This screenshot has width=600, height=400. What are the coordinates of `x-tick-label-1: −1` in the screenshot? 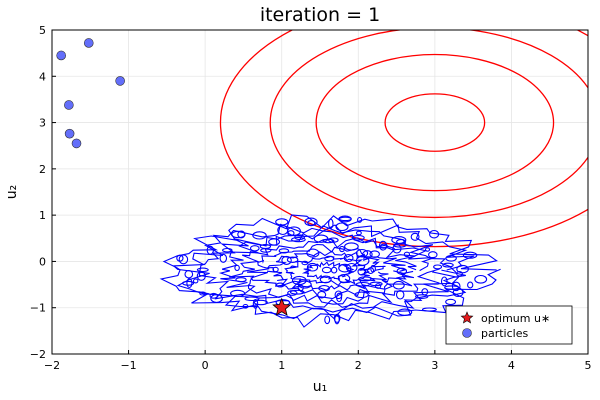 It's located at (128, 365).